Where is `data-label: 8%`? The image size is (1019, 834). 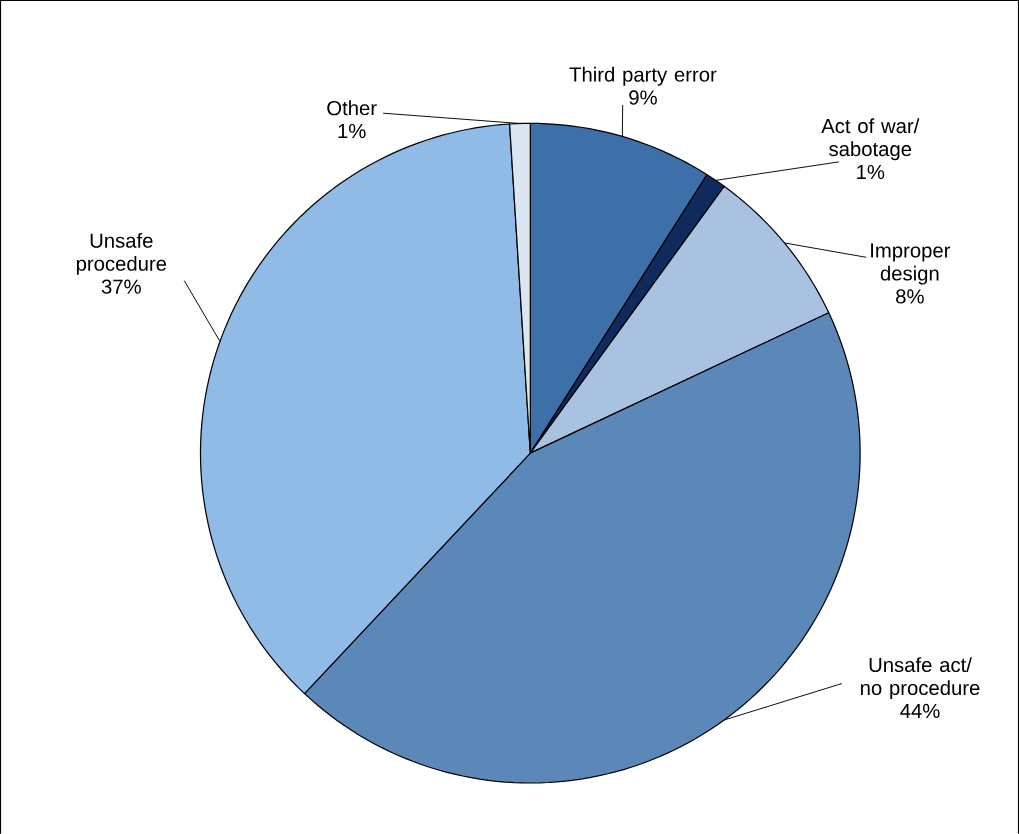 data-label: 8% is located at coordinates (910, 296).